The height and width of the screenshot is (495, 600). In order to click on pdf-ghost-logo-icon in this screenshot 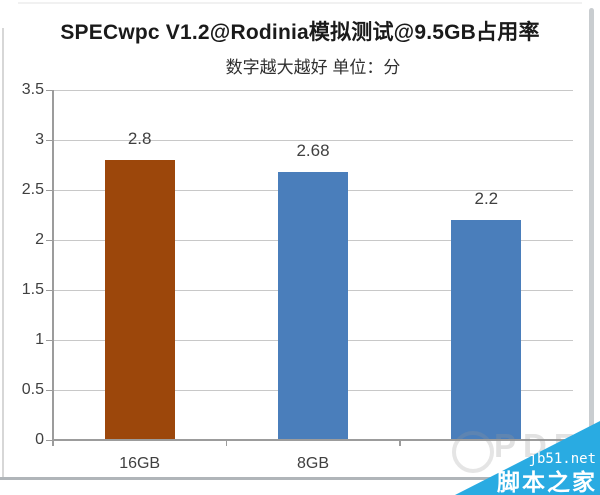, I will do `click(473, 452)`.